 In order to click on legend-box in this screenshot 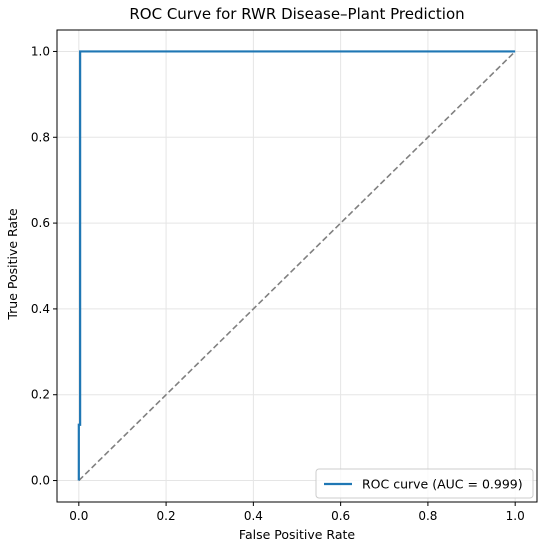, I will do `click(424, 483)`.